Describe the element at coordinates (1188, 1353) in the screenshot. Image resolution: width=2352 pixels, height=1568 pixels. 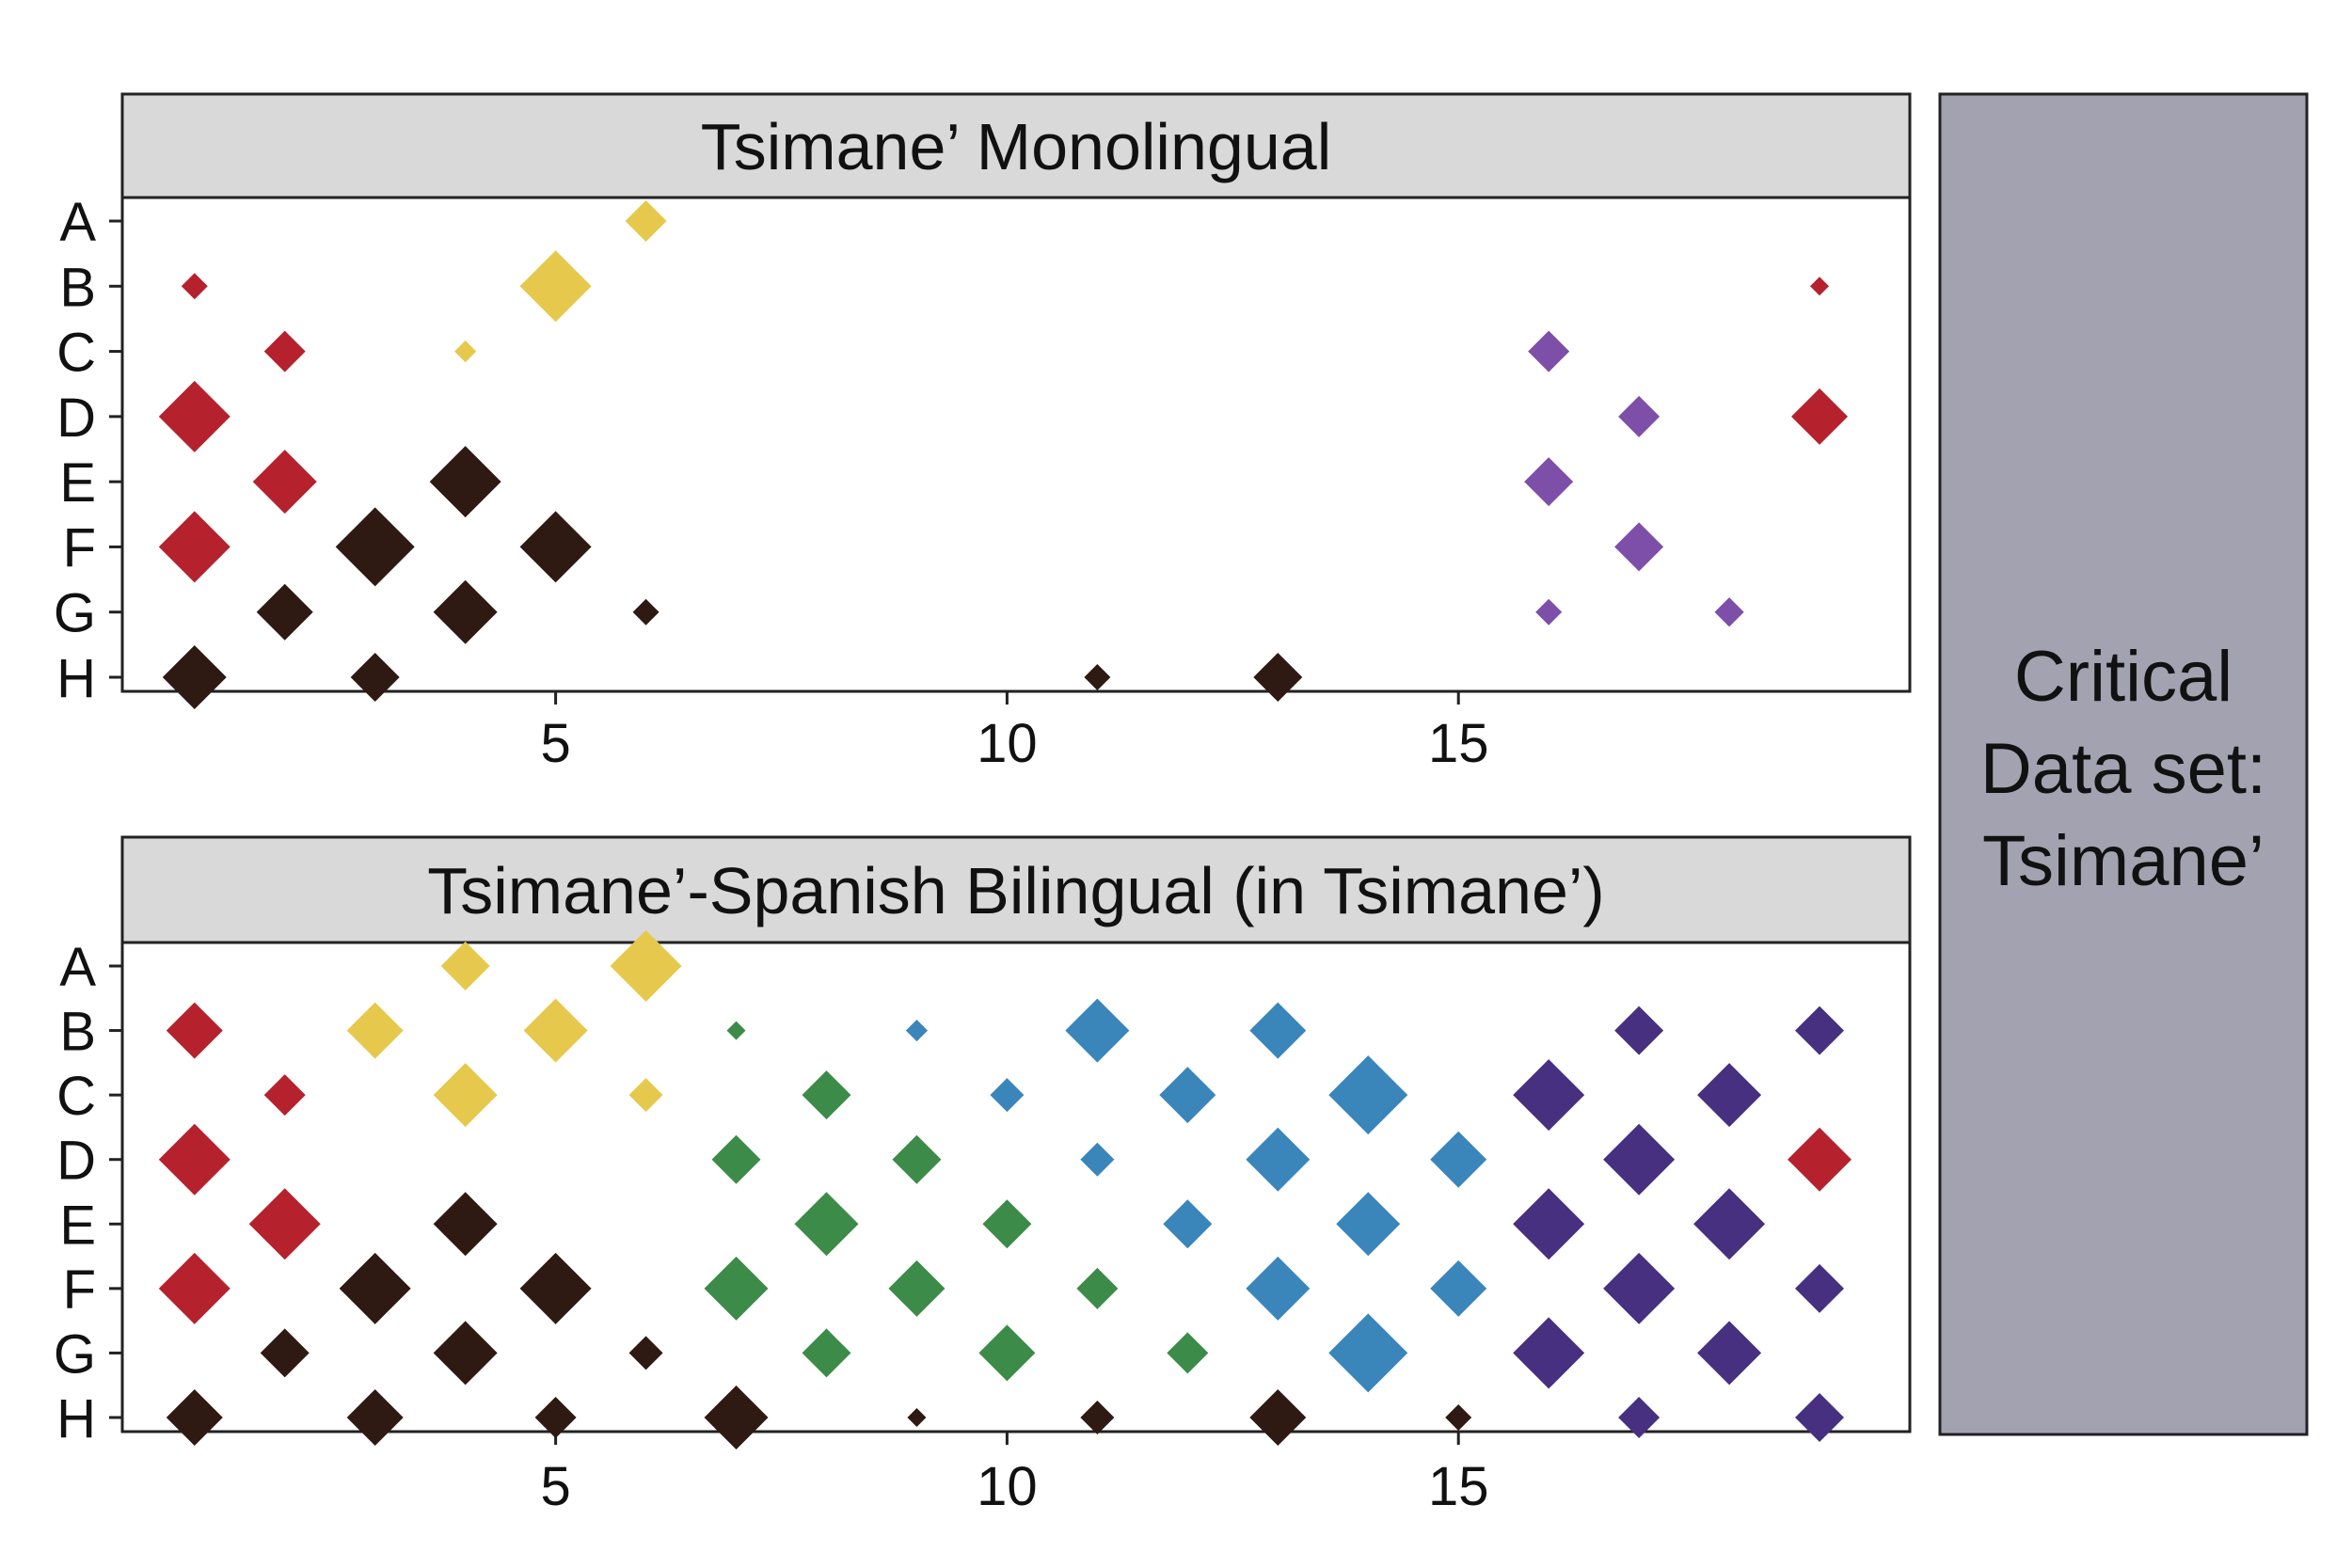
I see `data-point-green-x12-G` at that location.